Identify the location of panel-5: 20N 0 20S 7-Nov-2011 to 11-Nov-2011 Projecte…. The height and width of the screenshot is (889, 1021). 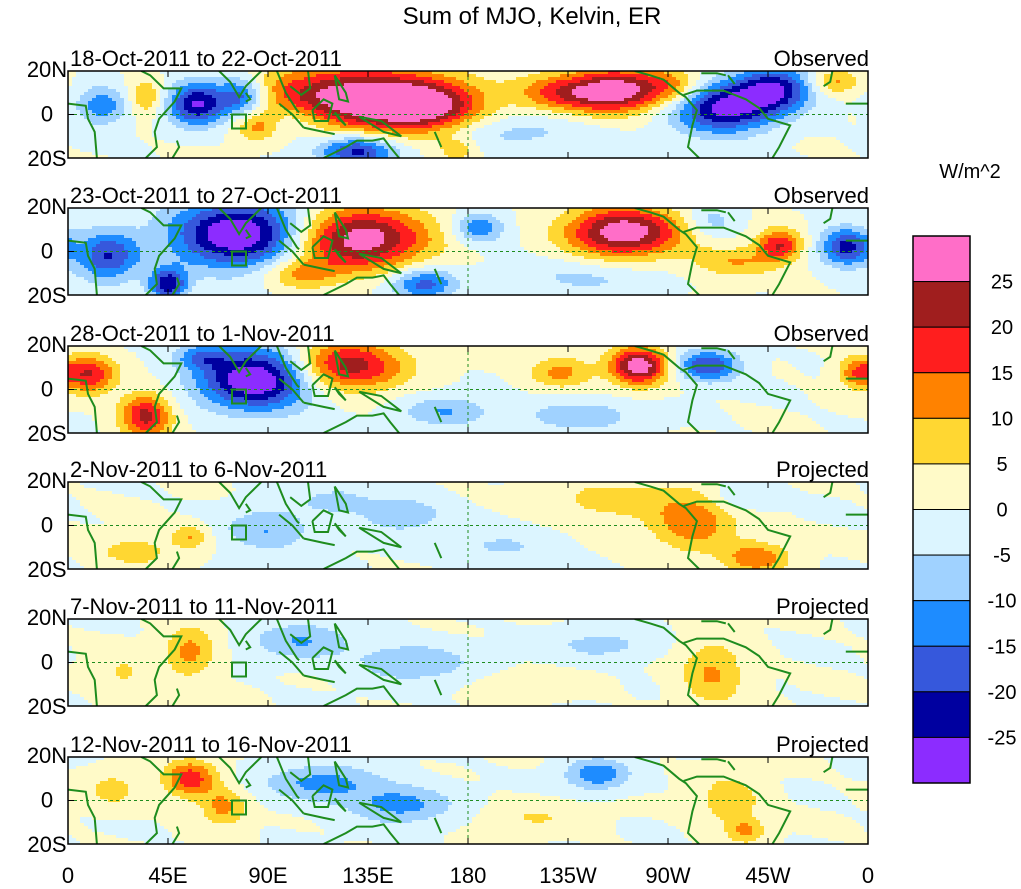
(448, 656).